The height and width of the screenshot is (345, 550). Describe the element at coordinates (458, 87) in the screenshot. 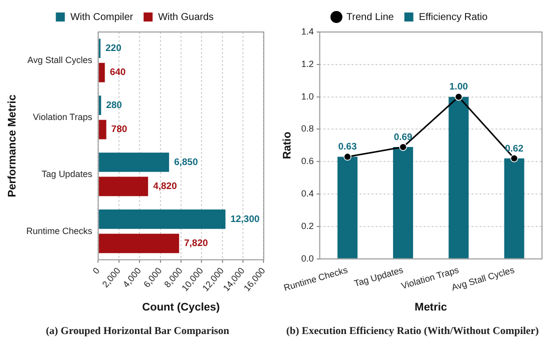

I see `data-label: 1.00` at that location.